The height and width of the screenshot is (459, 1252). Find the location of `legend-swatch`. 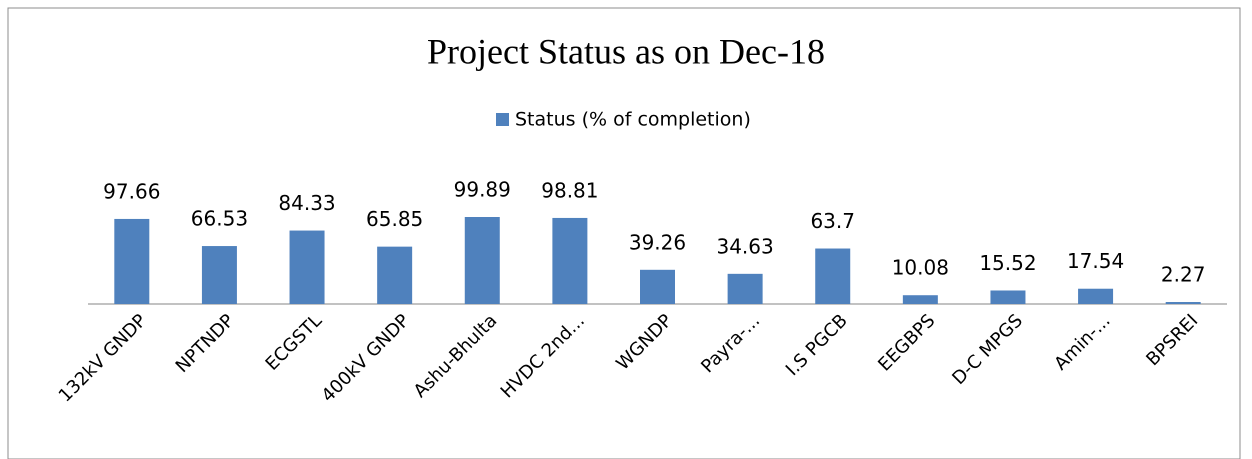

legend-swatch is located at coordinates (502, 119).